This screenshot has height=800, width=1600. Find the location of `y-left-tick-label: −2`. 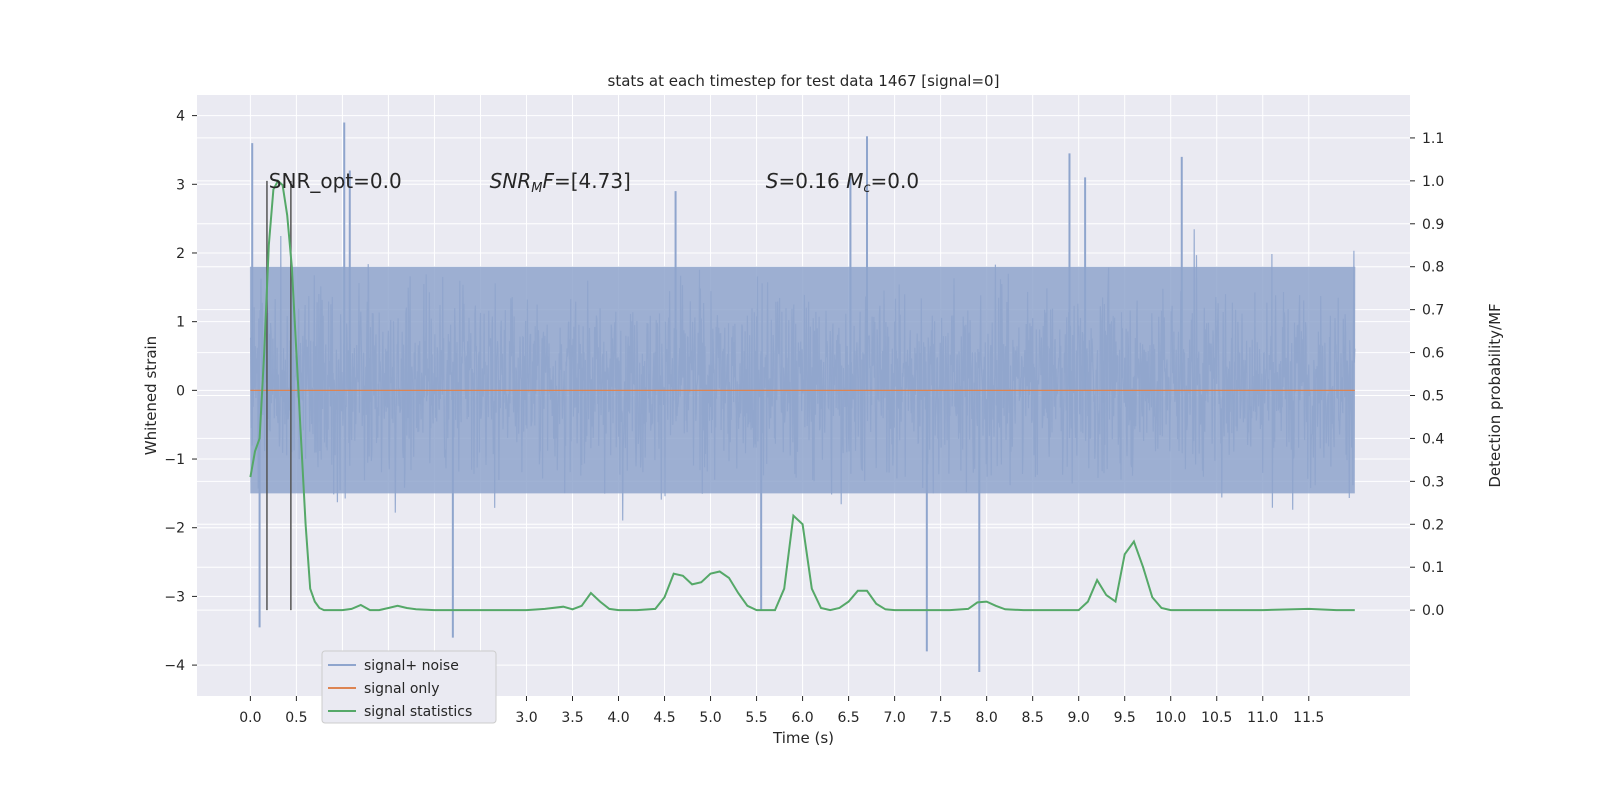

y-left-tick-label: −2 is located at coordinates (174, 529).